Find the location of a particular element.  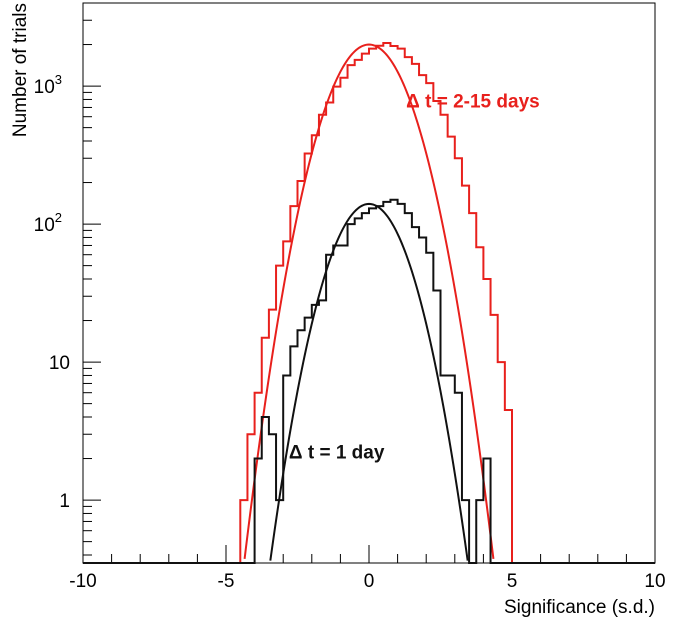

series-label: Δ t = 1 day is located at coordinates (337, 453).